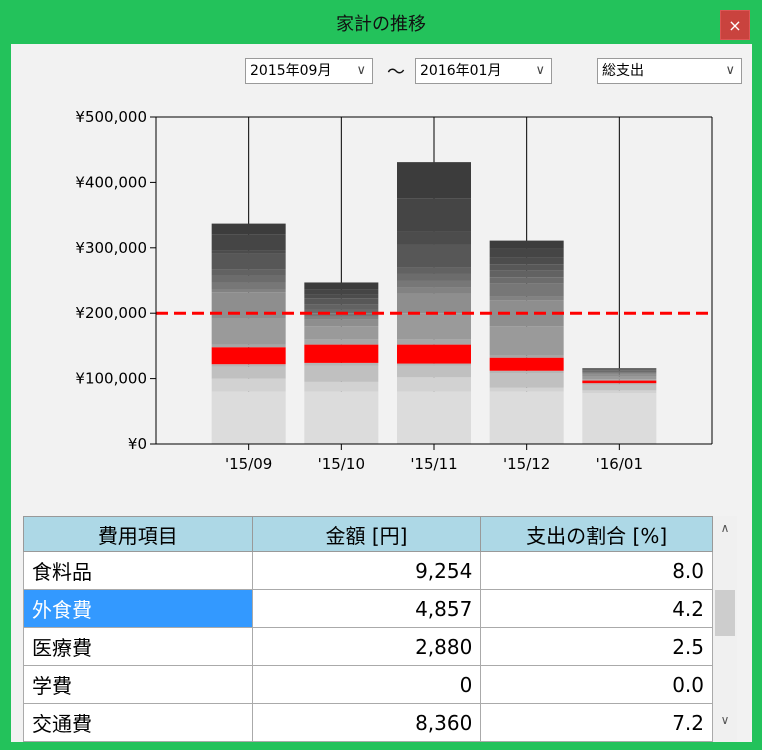 The height and width of the screenshot is (750, 762). What do you see at coordinates (596, 722) in the screenshot?
I see `cell-ratio: 7.2` at bounding box center [596, 722].